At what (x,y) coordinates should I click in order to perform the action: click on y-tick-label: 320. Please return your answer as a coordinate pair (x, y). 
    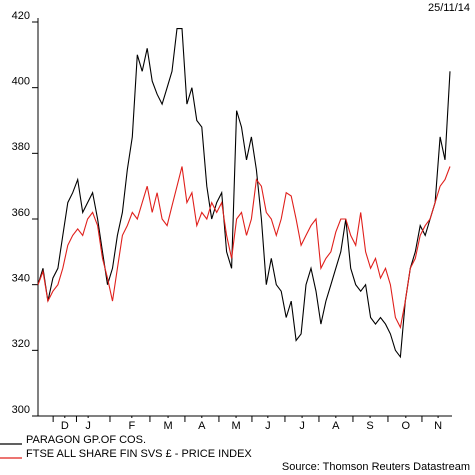
    Looking at the image, I should click on (21, 344).